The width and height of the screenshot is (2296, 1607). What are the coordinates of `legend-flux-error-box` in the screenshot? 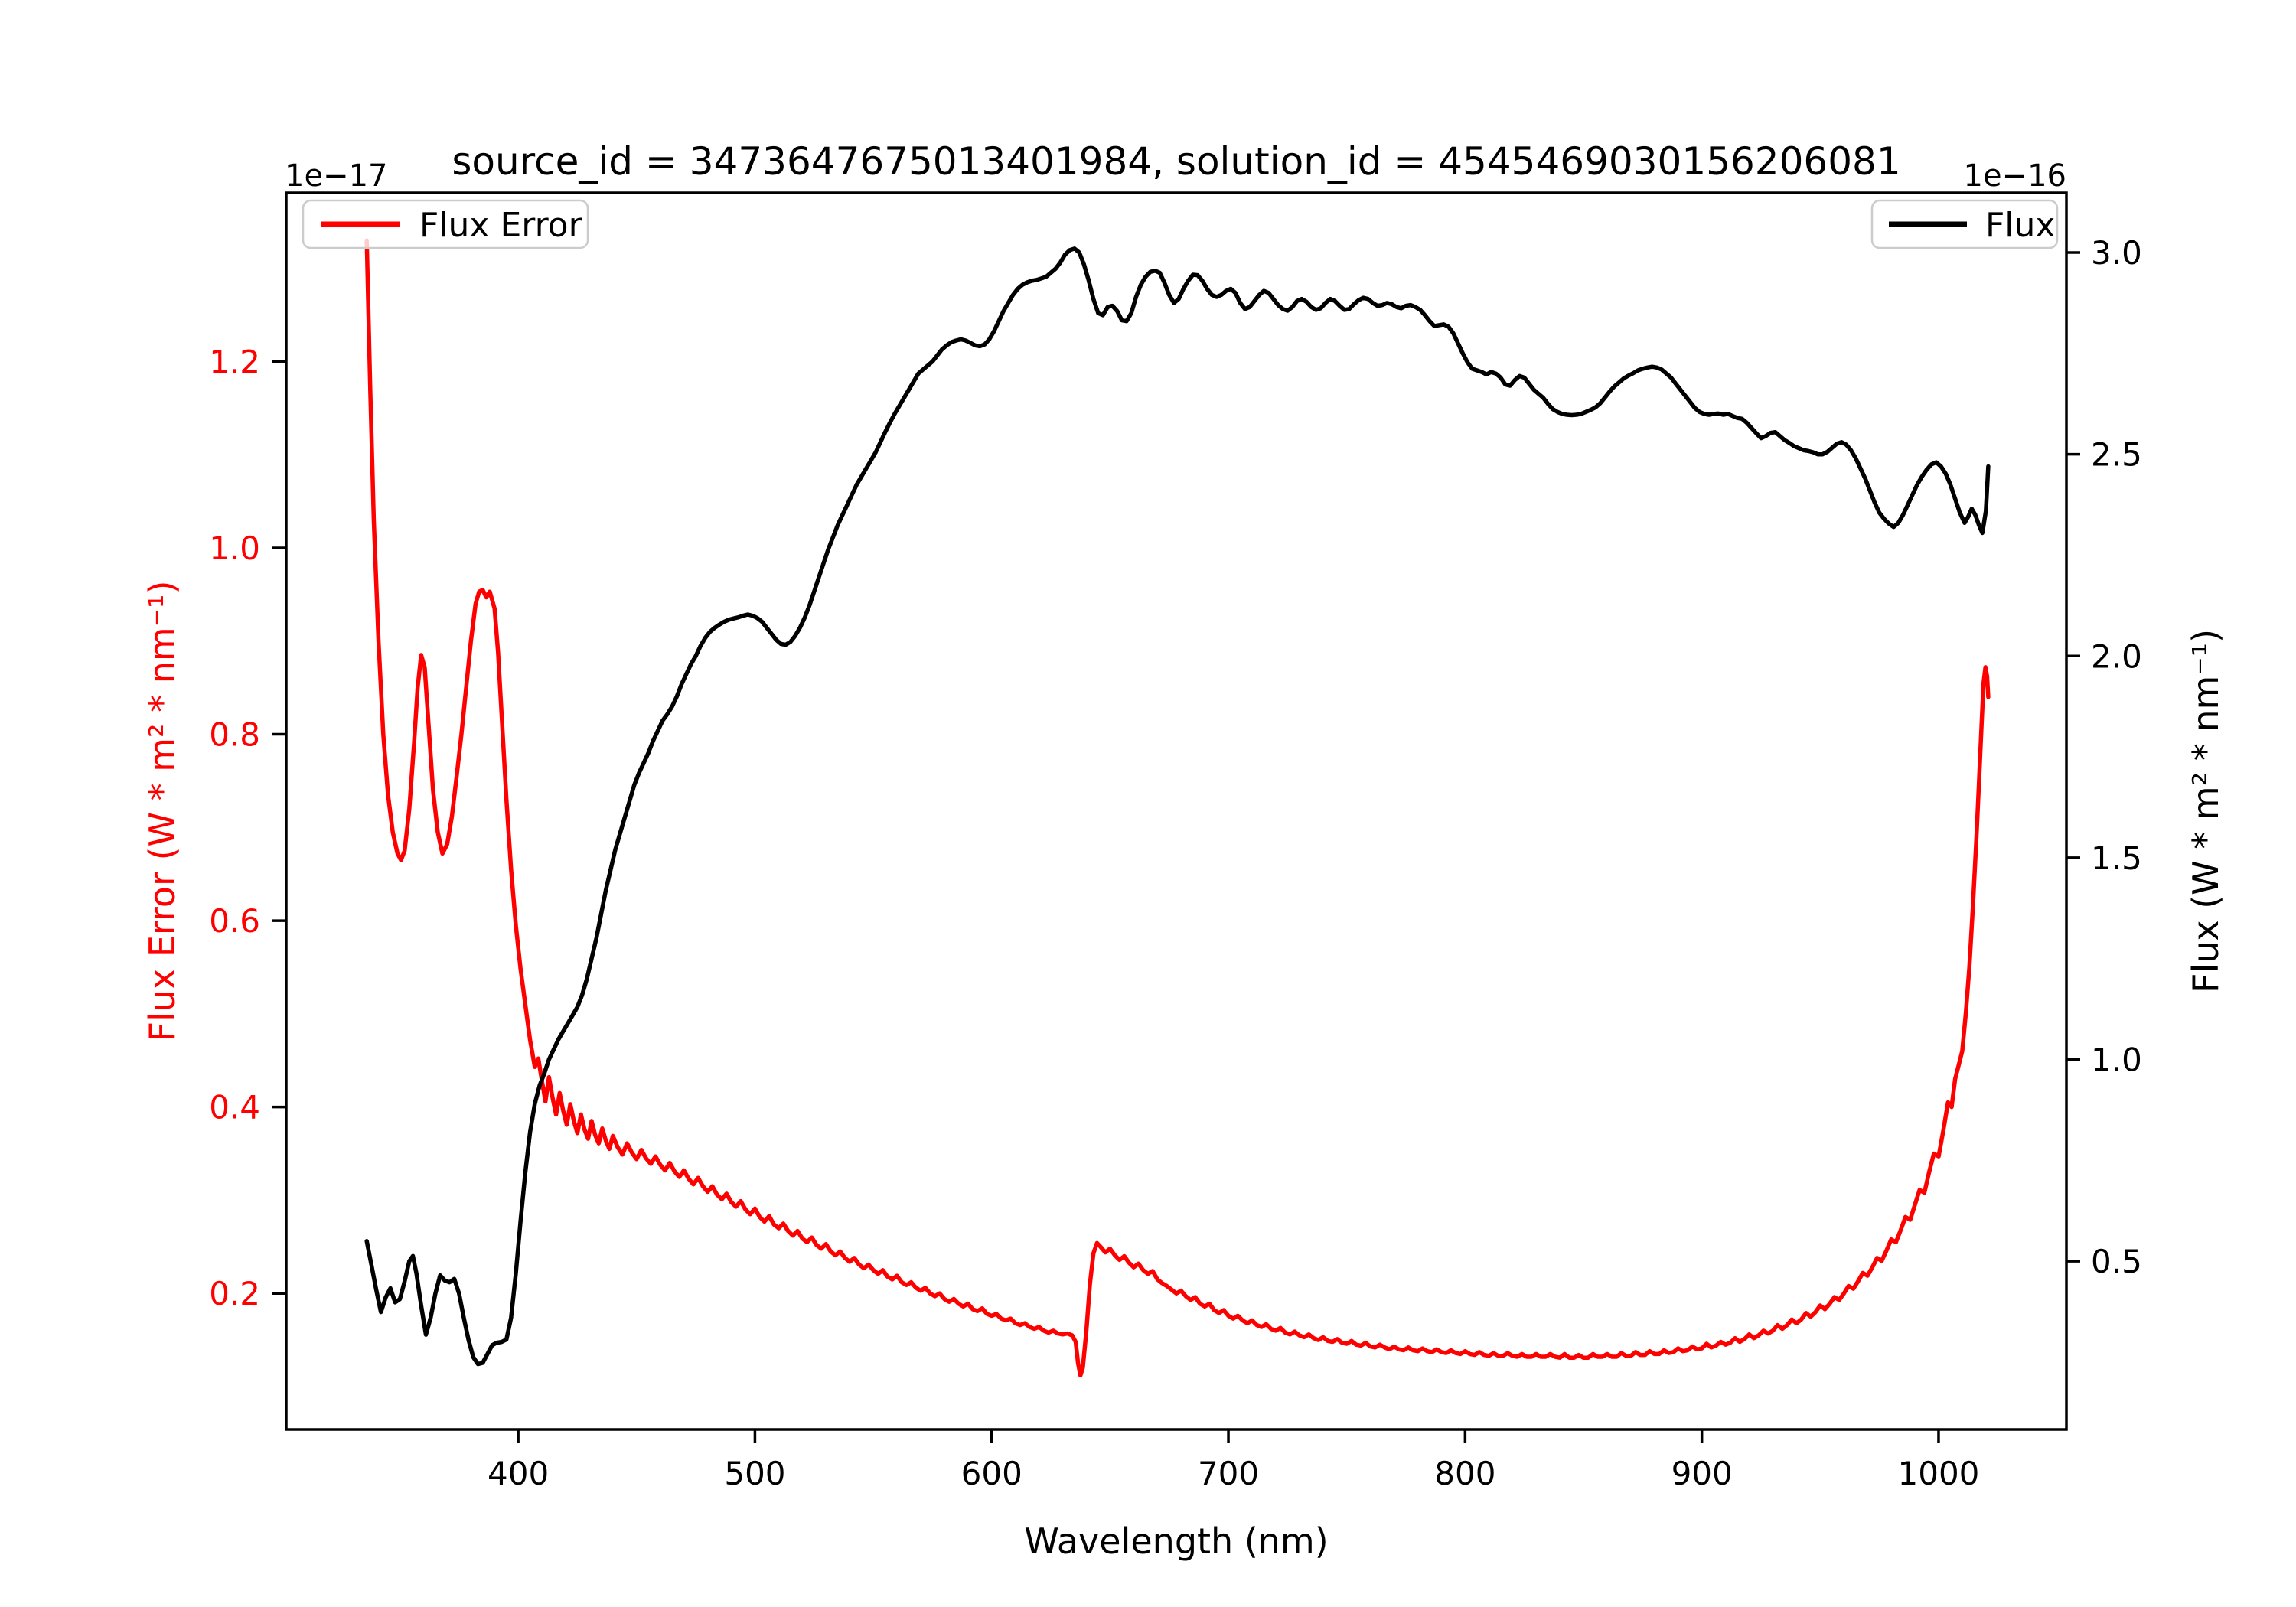 It's located at (445, 224).